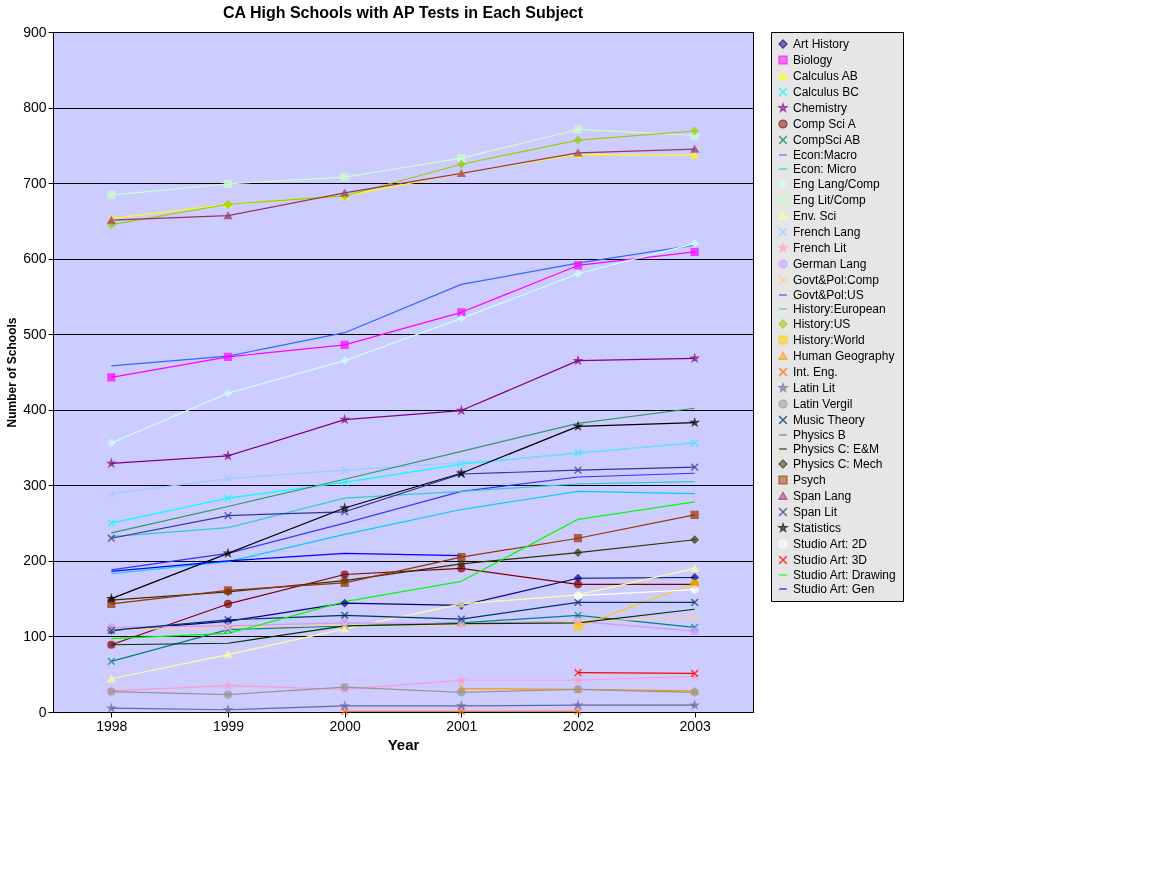  Describe the element at coordinates (814, 388) in the screenshot. I see `legend-label: Latin Lit` at that location.